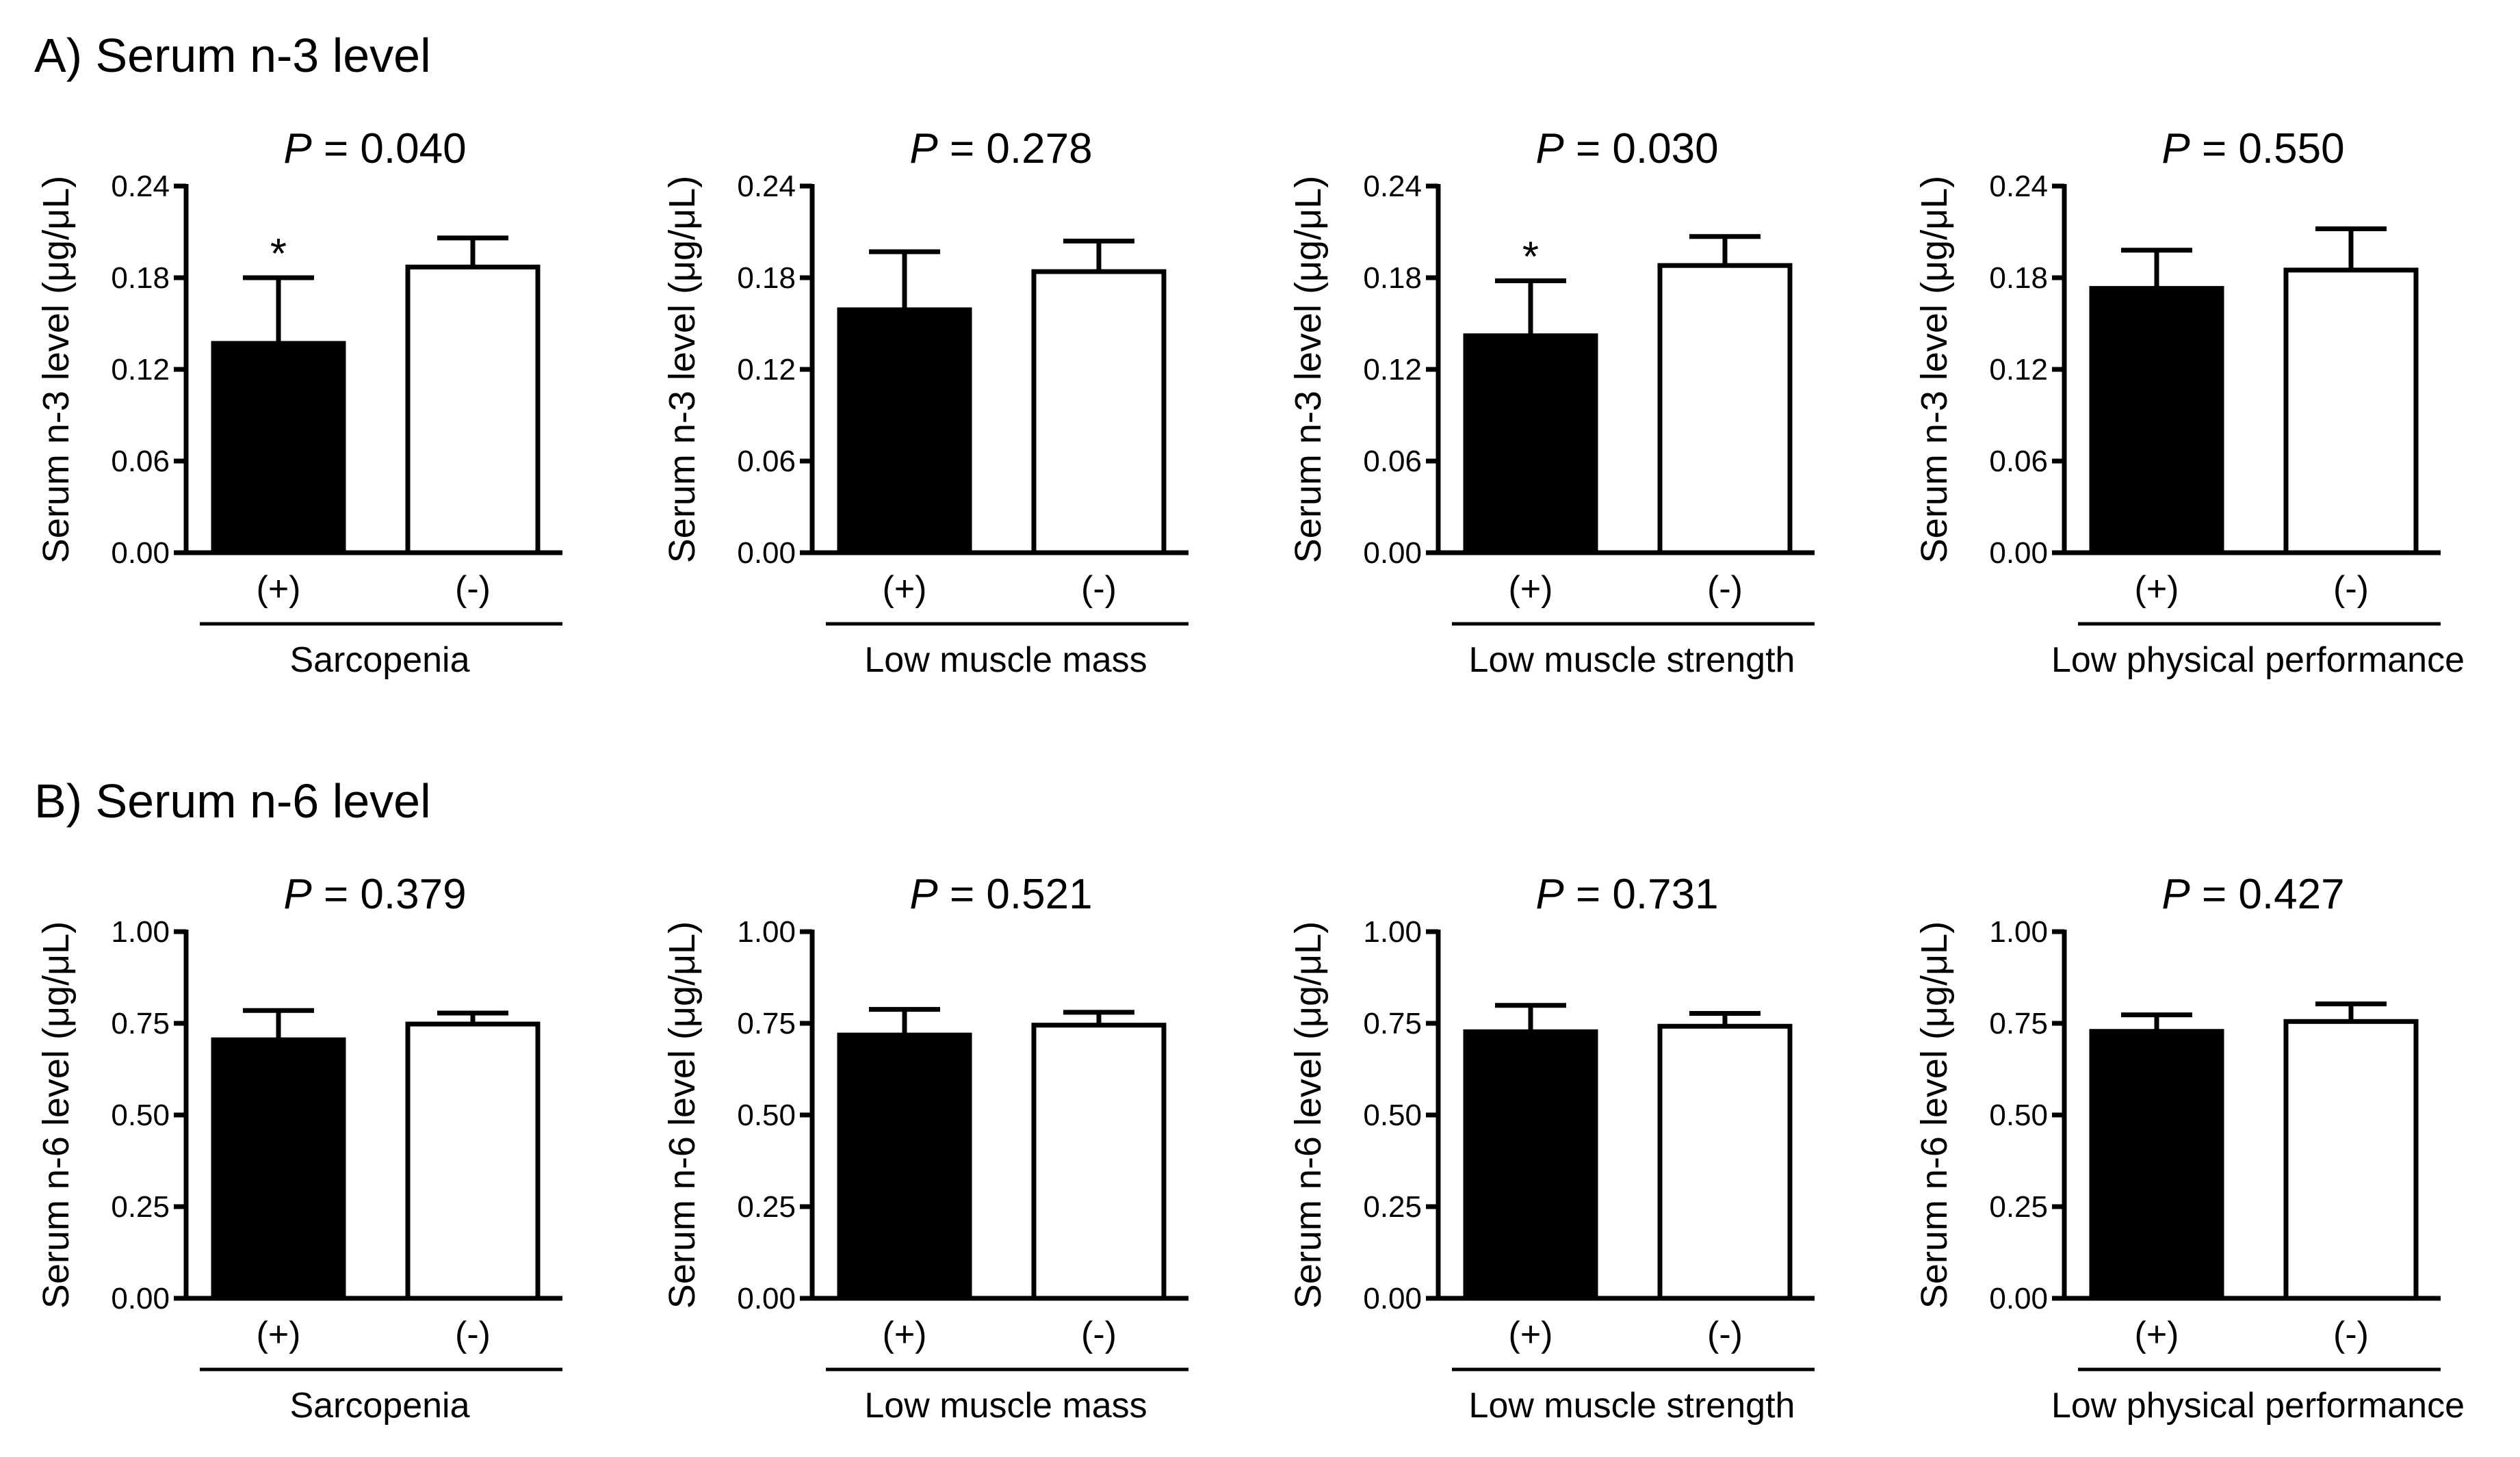 This screenshot has height=1457, width=2520. Describe the element at coordinates (389, 894) in the screenshot. I see `p-value: = 0.379` at that location.